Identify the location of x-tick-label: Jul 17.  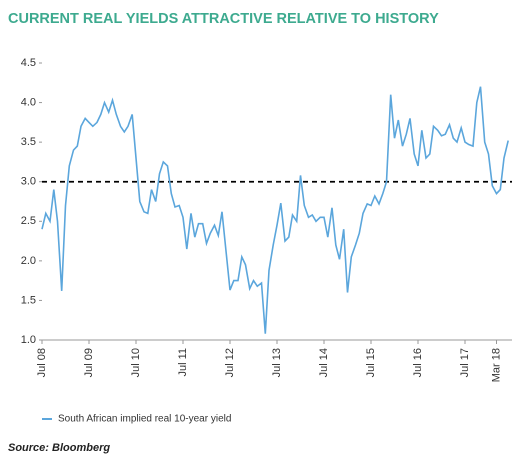
(465, 362).